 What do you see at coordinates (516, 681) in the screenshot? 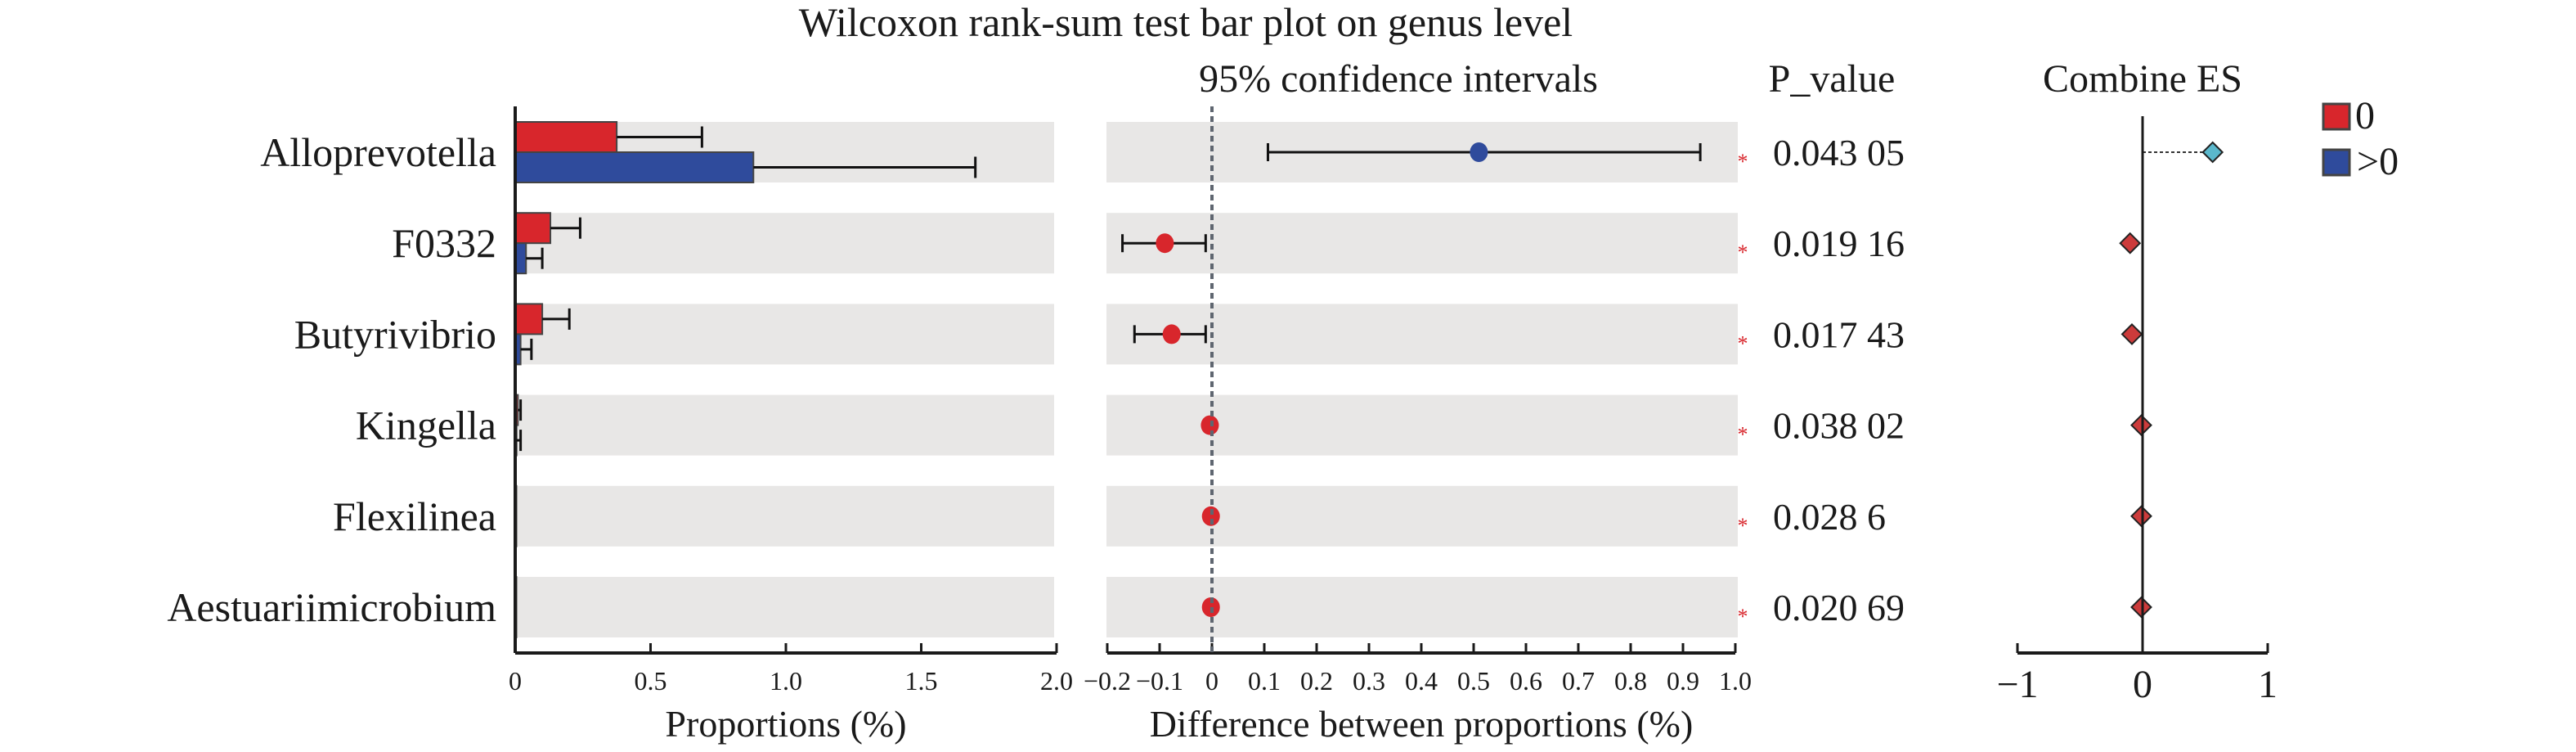
I see `proportions-tick-label: 0` at bounding box center [516, 681].